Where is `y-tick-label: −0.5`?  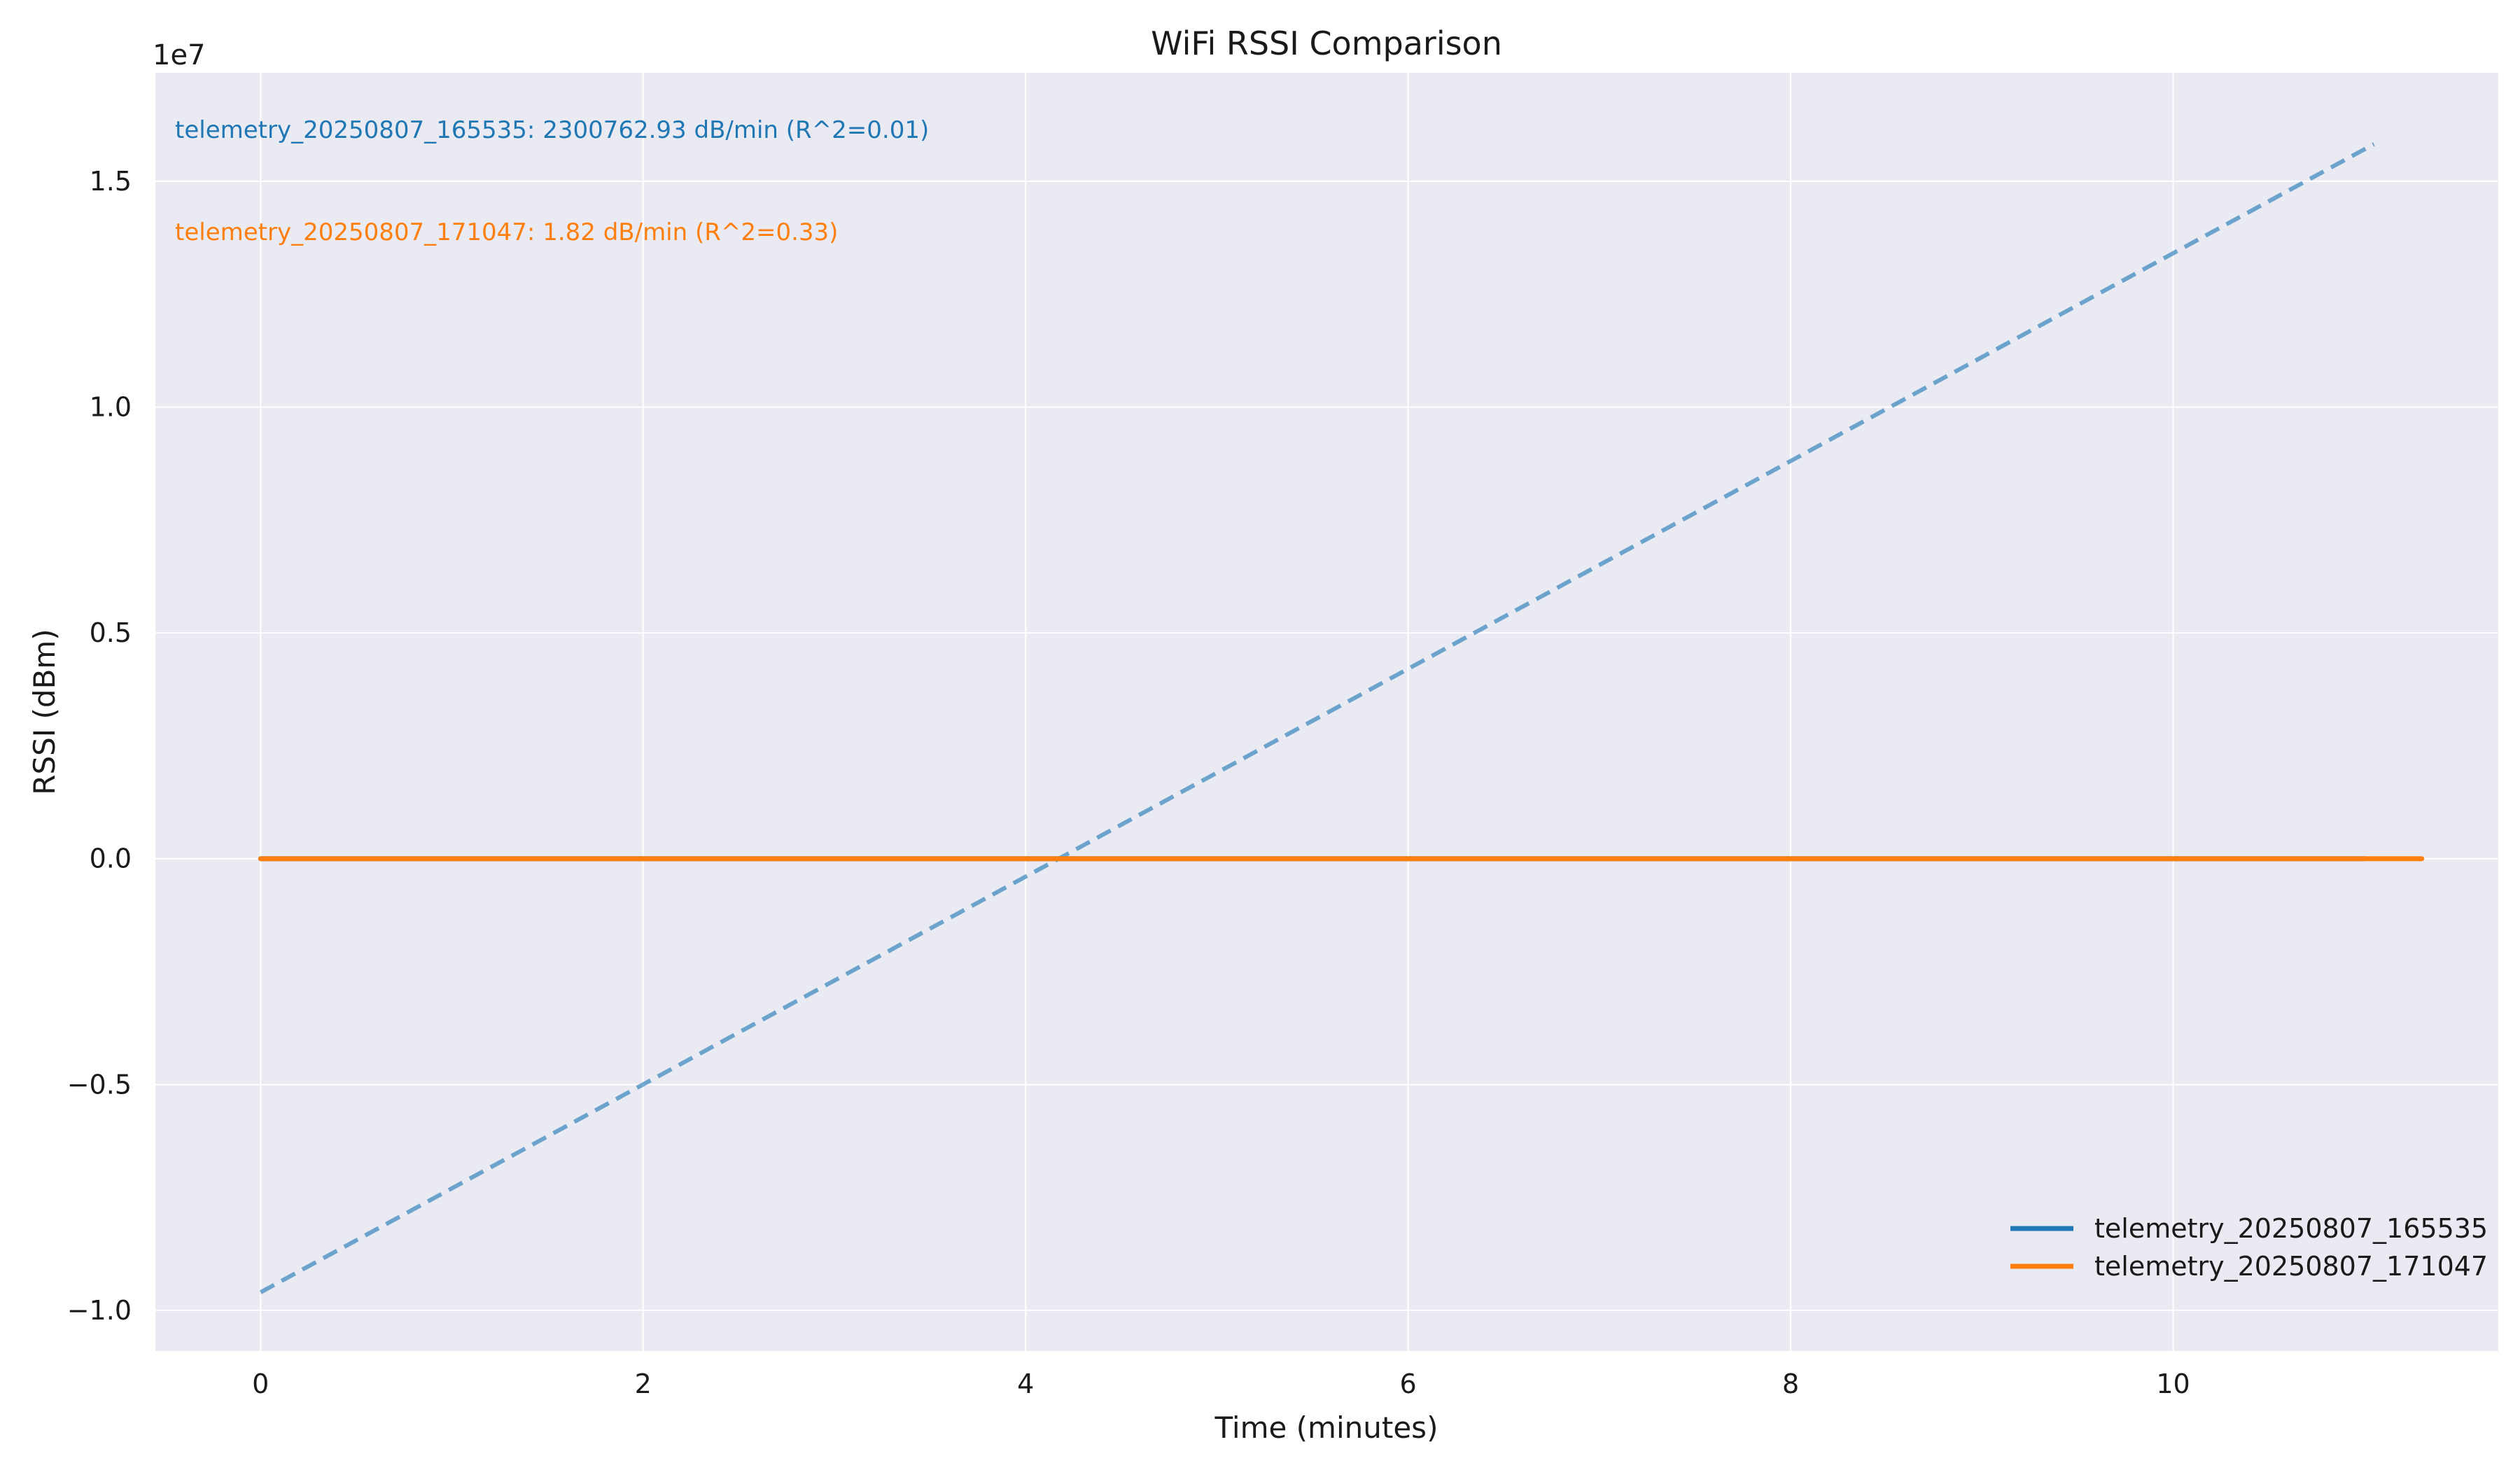
y-tick-label: −0.5 is located at coordinates (99, 1084).